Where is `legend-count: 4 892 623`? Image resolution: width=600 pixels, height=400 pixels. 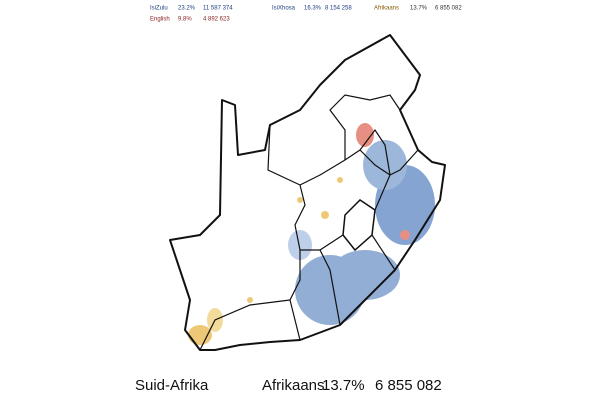 legend-count: 4 892 623 is located at coordinates (216, 20).